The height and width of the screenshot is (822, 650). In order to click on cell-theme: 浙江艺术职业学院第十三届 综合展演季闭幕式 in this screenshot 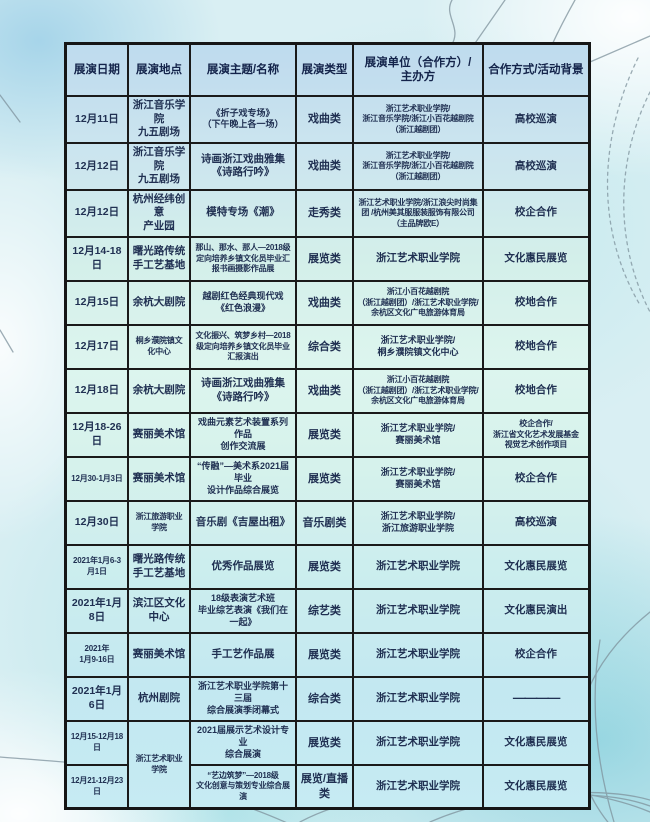, I will do `click(243, 698)`.